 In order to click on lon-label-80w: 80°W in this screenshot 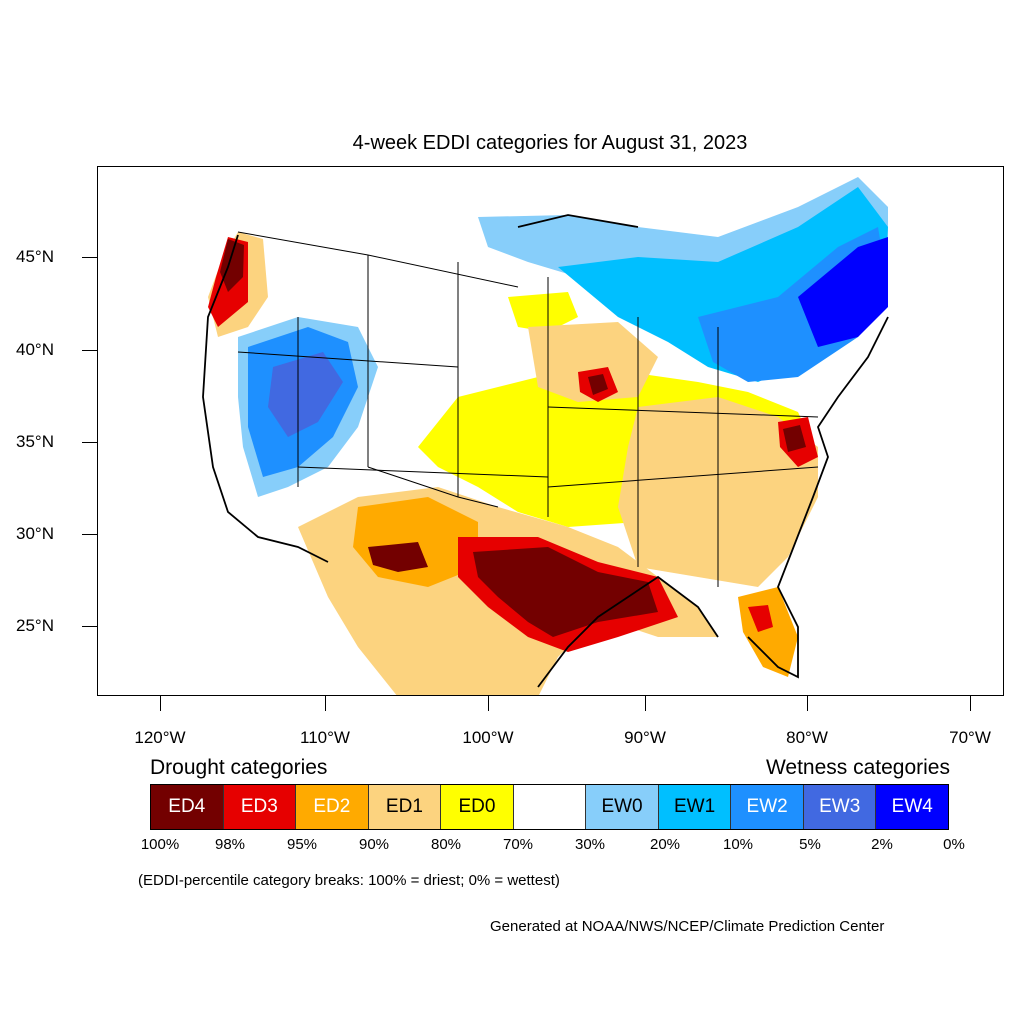, I will do `click(807, 737)`.